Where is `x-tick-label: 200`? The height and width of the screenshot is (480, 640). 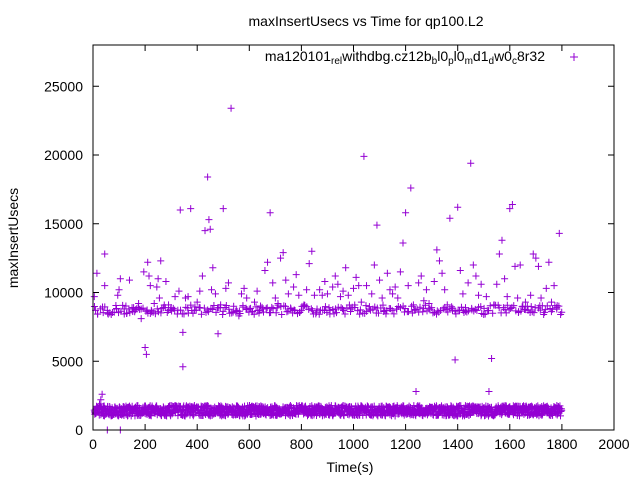
x-tick-label: 200 is located at coordinates (145, 444).